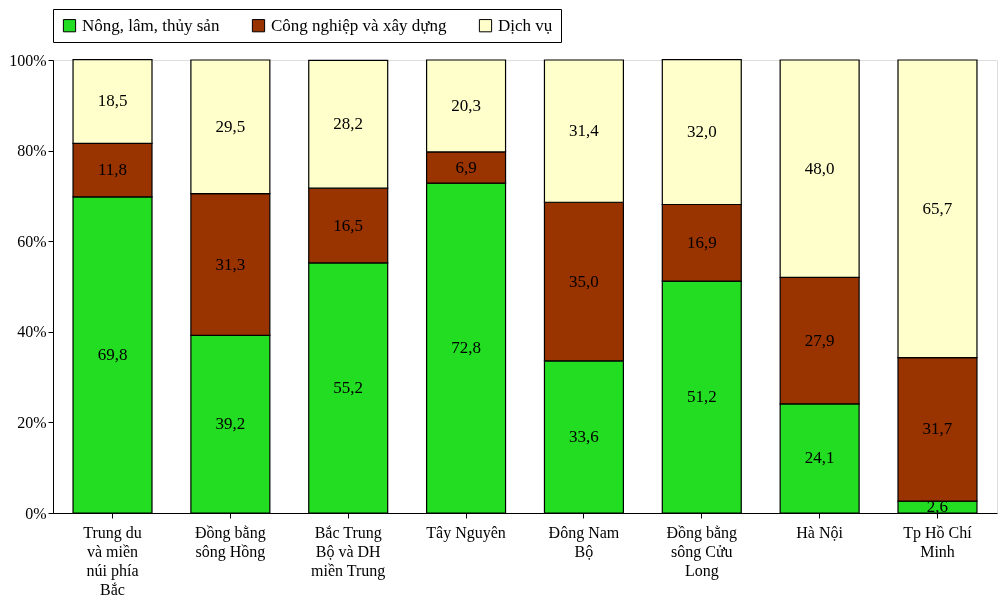 The width and height of the screenshot is (1005, 605). What do you see at coordinates (230, 424) in the screenshot?
I see `data-label: 39,2` at bounding box center [230, 424].